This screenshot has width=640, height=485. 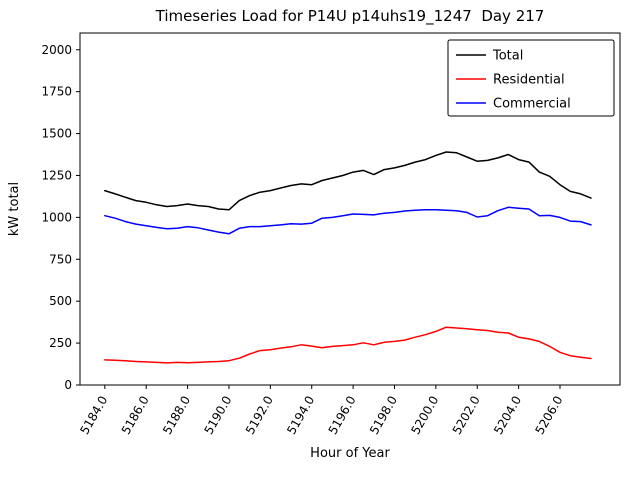 I want to click on y-tick-label: 1250, so click(x=56, y=175).